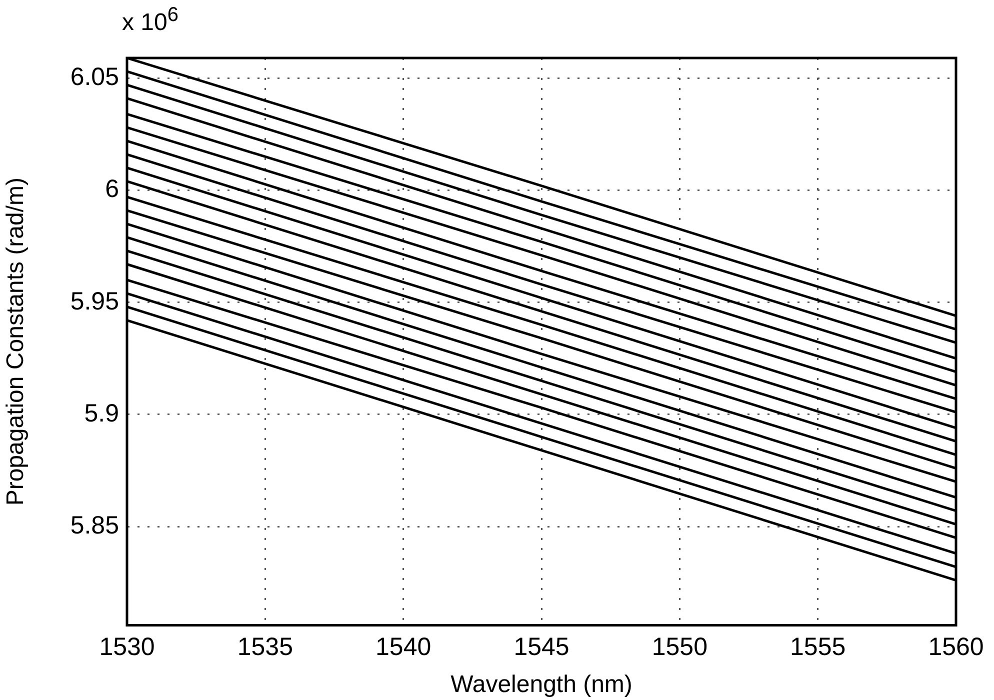 The image size is (994, 700). Describe the element at coordinates (680, 647) in the screenshot. I see `x-tick-label: 1550` at that location.